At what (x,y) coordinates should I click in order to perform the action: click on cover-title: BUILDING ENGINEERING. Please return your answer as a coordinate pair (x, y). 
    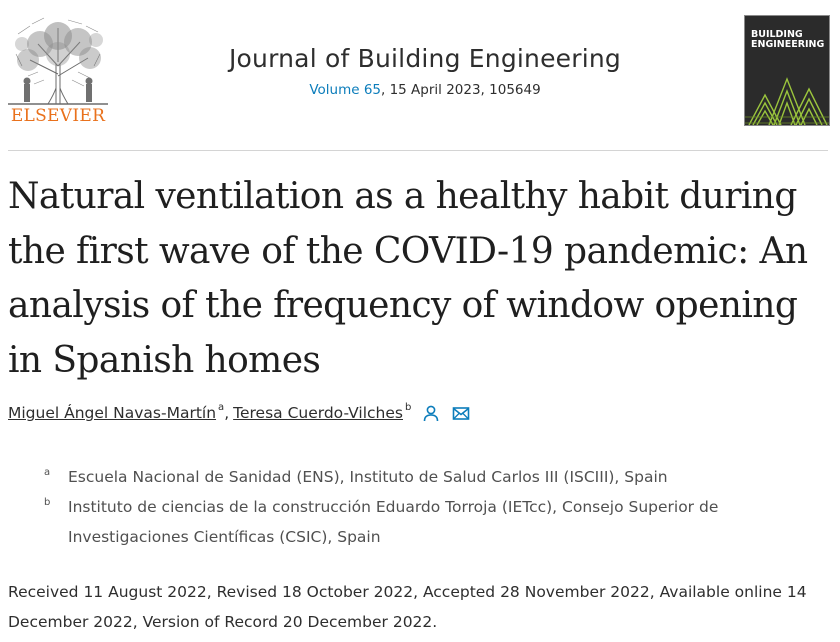
    Looking at the image, I should click on (789, 40).